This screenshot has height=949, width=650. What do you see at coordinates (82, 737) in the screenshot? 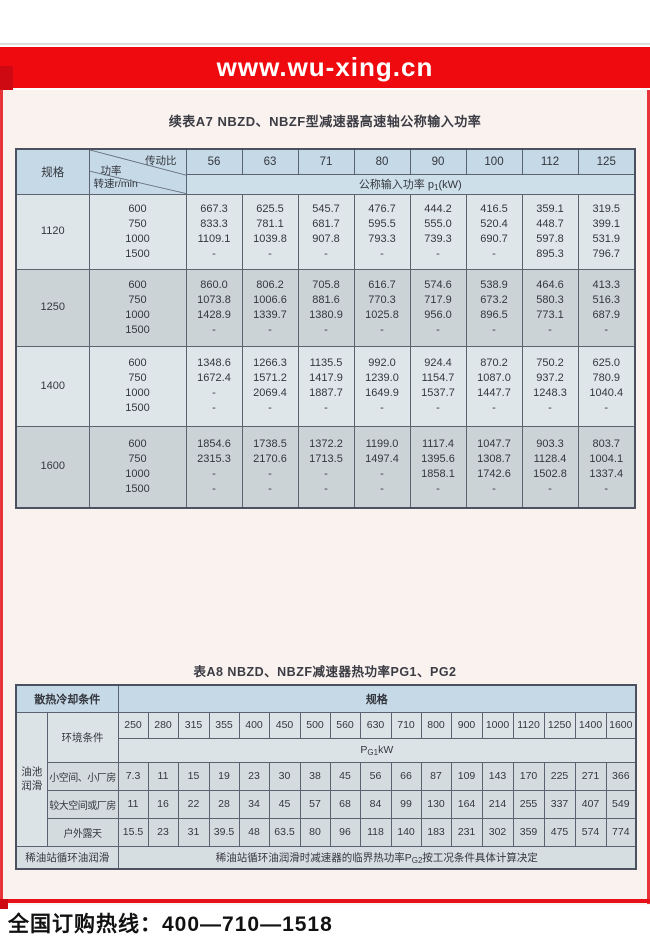
I see `env-condition-header: 环境条件` at bounding box center [82, 737].